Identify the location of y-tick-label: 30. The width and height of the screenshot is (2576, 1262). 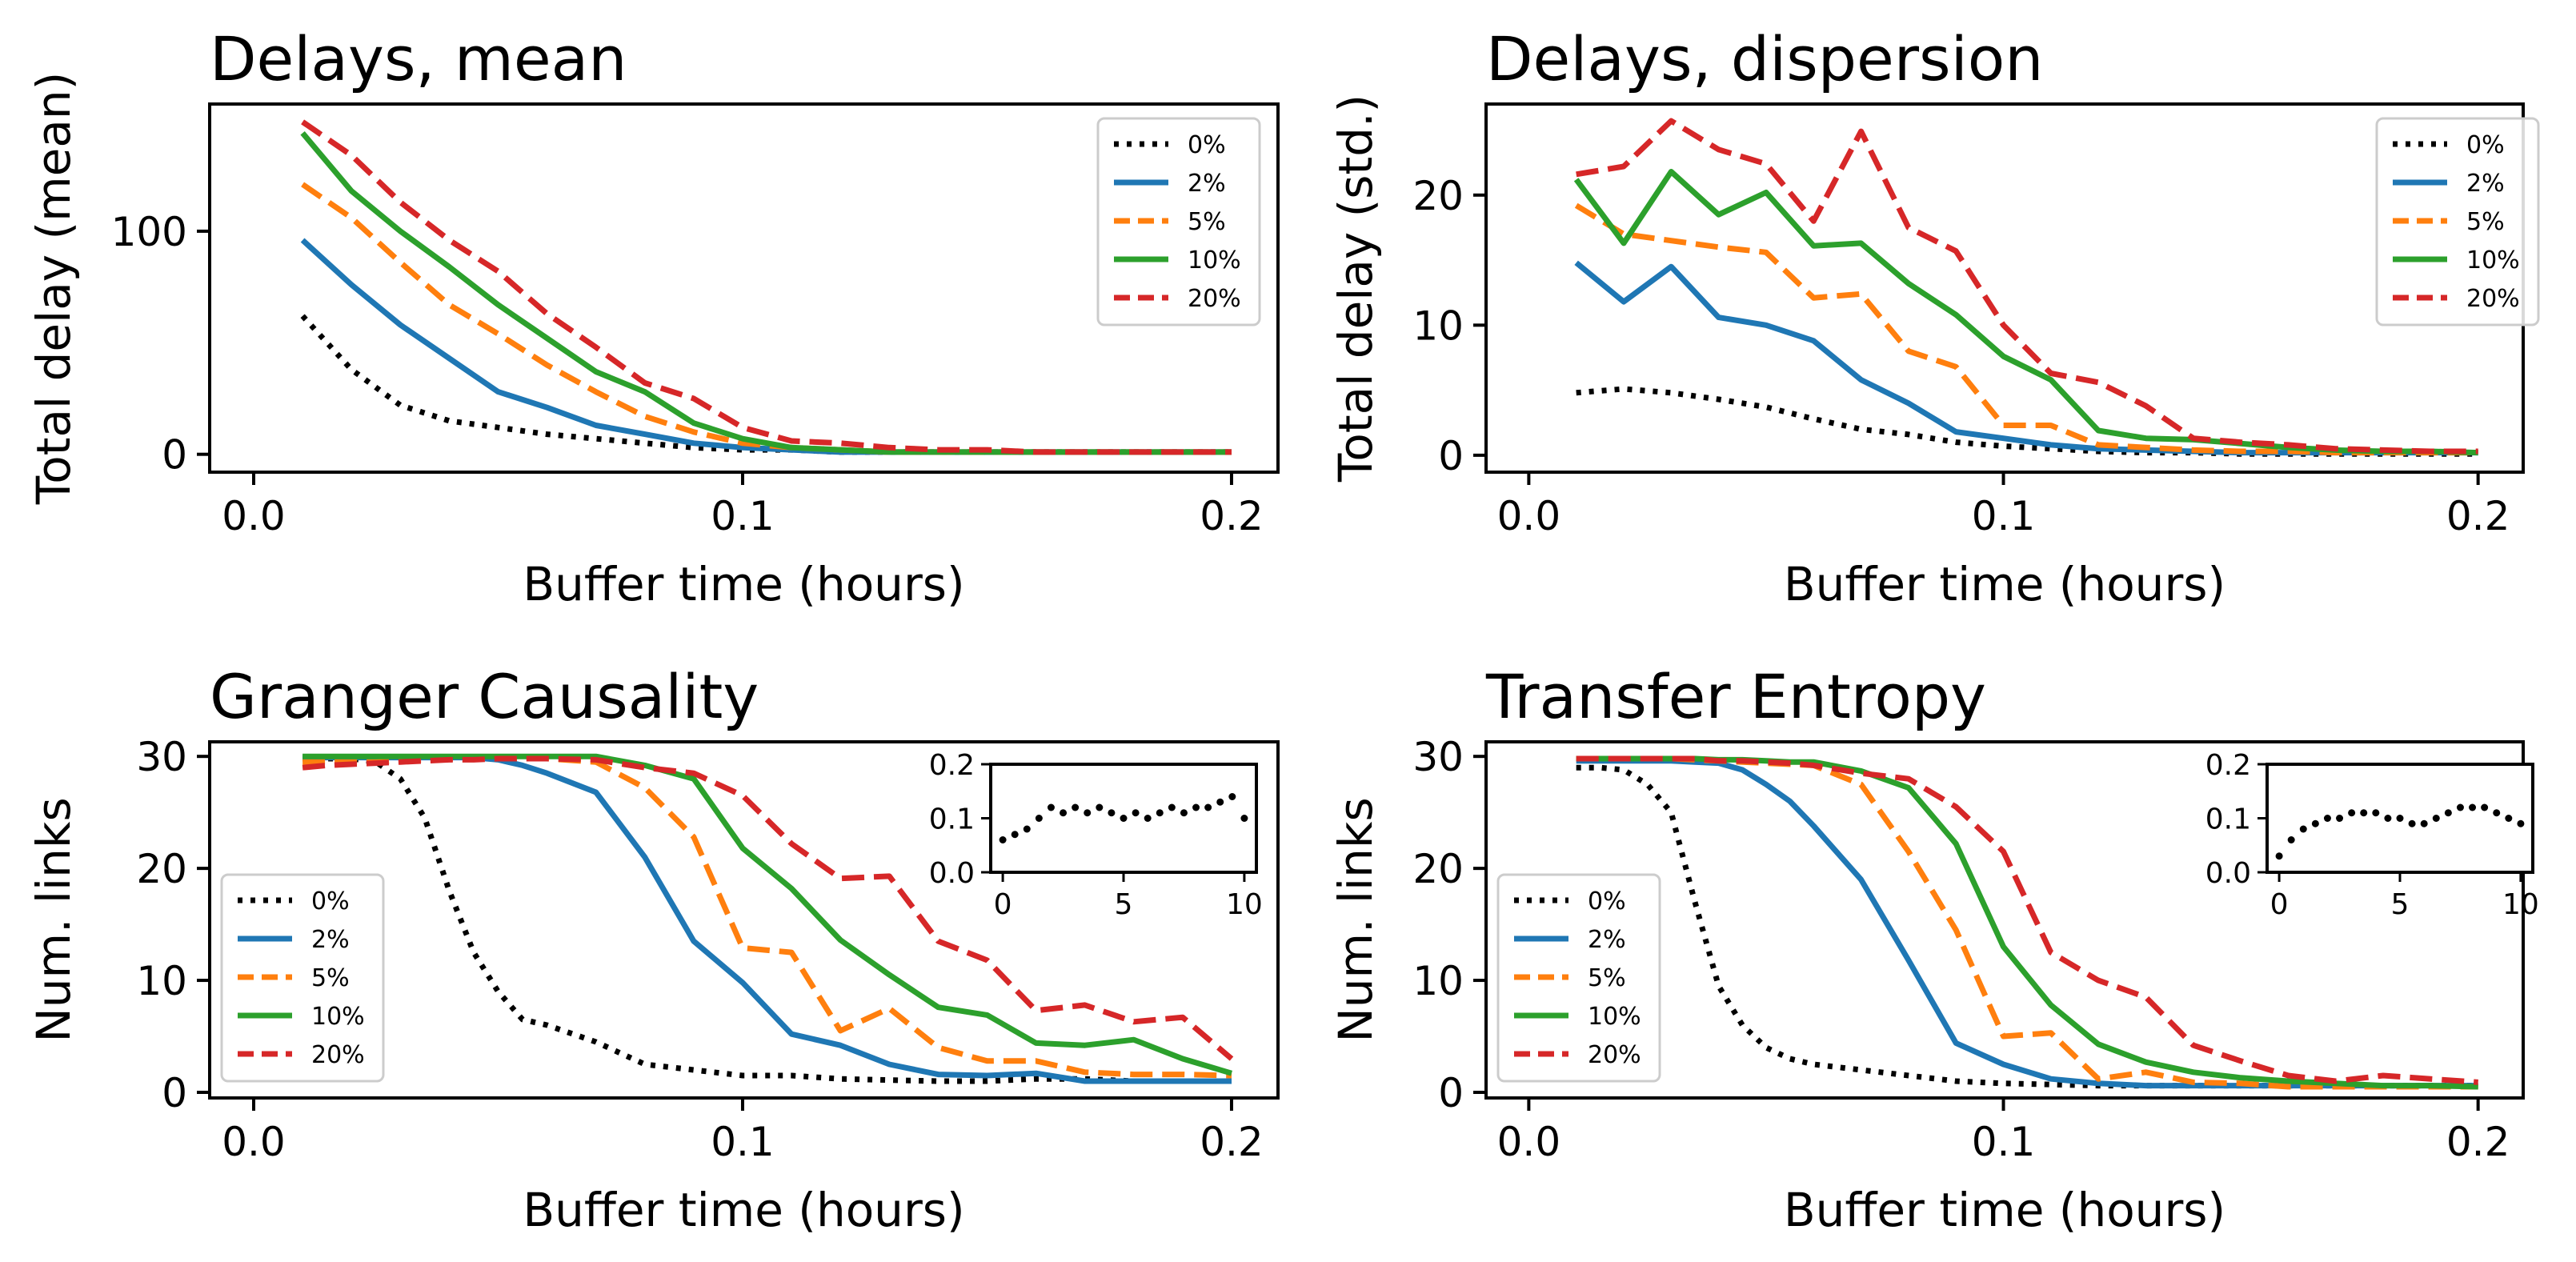
(1438, 757).